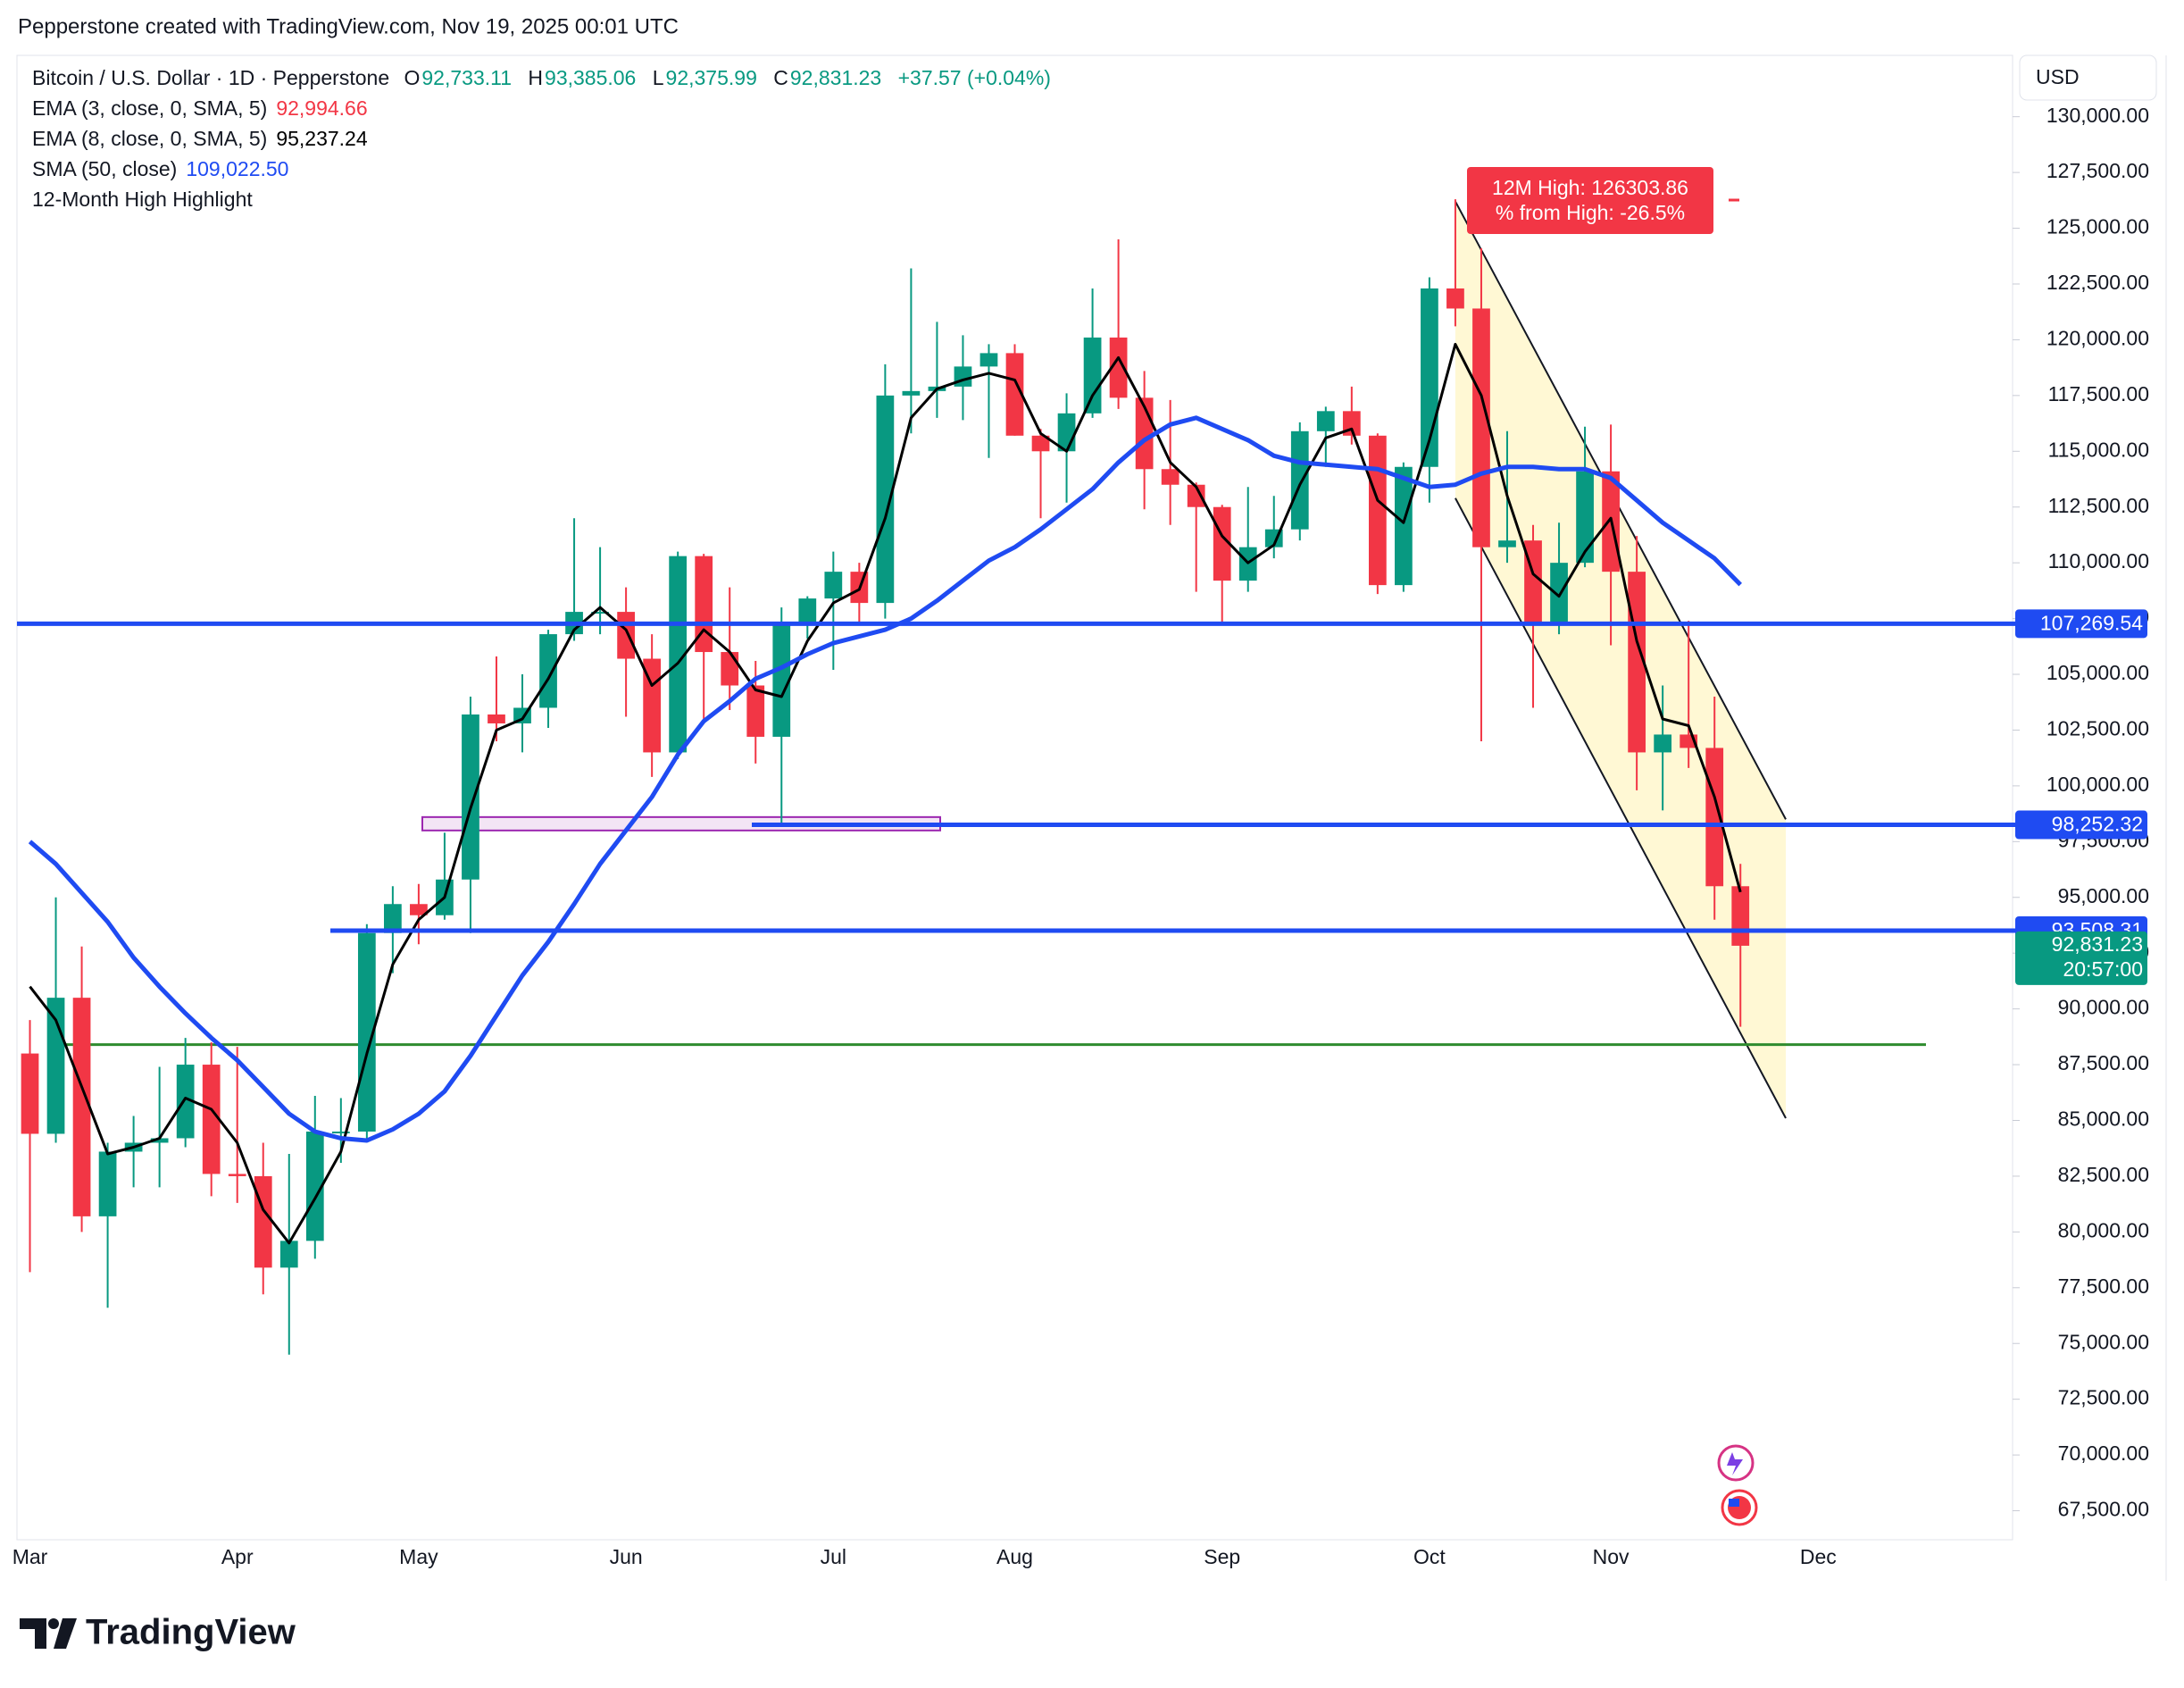 The image size is (2184, 1688). Describe the element at coordinates (547, 199) in the screenshot. I see `legend-row: 12-Month High Highlight` at that location.